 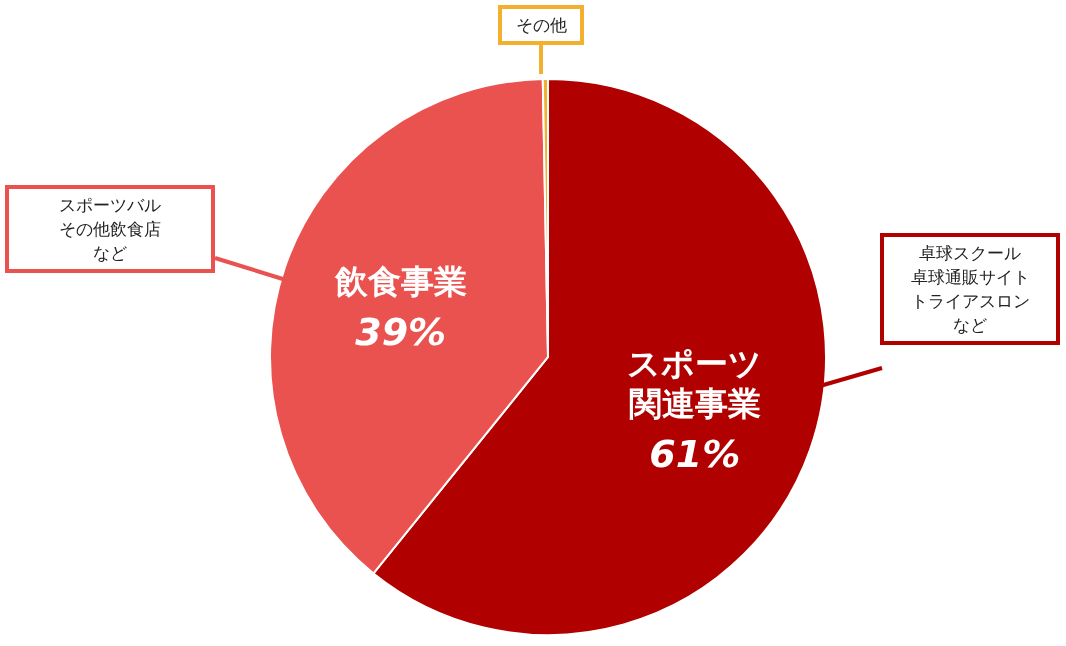 What do you see at coordinates (541, 25) in the screenshot?
I see `slice-label: その他` at bounding box center [541, 25].